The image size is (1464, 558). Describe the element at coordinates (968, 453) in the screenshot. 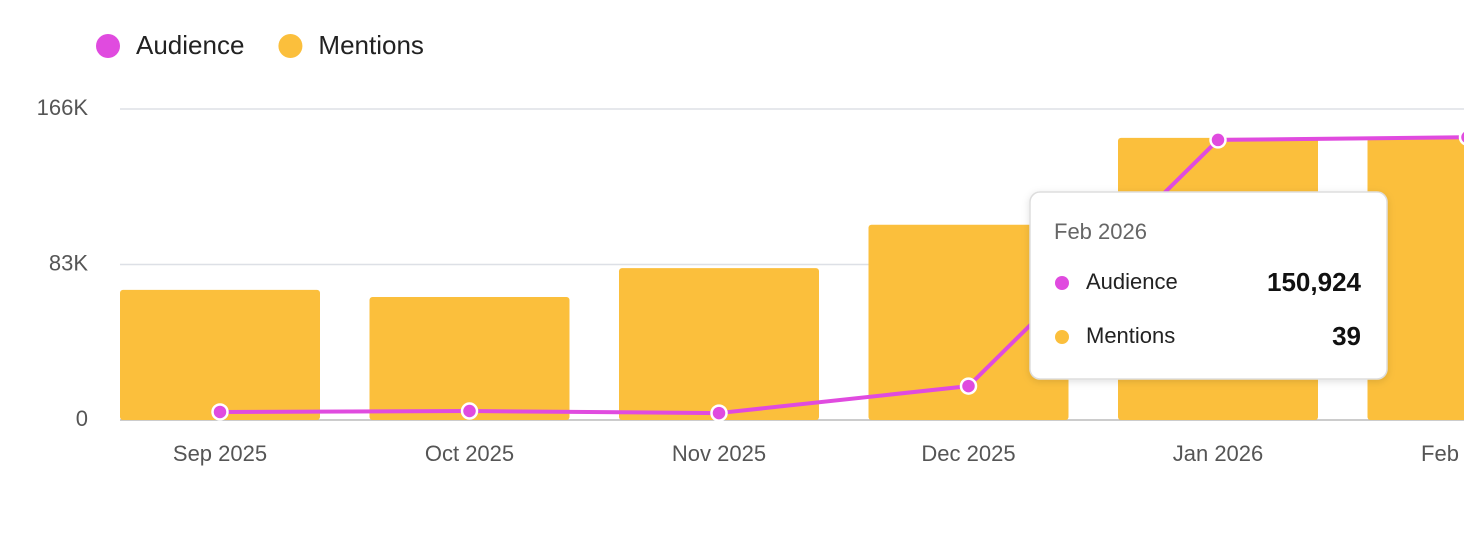

I see `x-tick-label: Dec 2025` at that location.